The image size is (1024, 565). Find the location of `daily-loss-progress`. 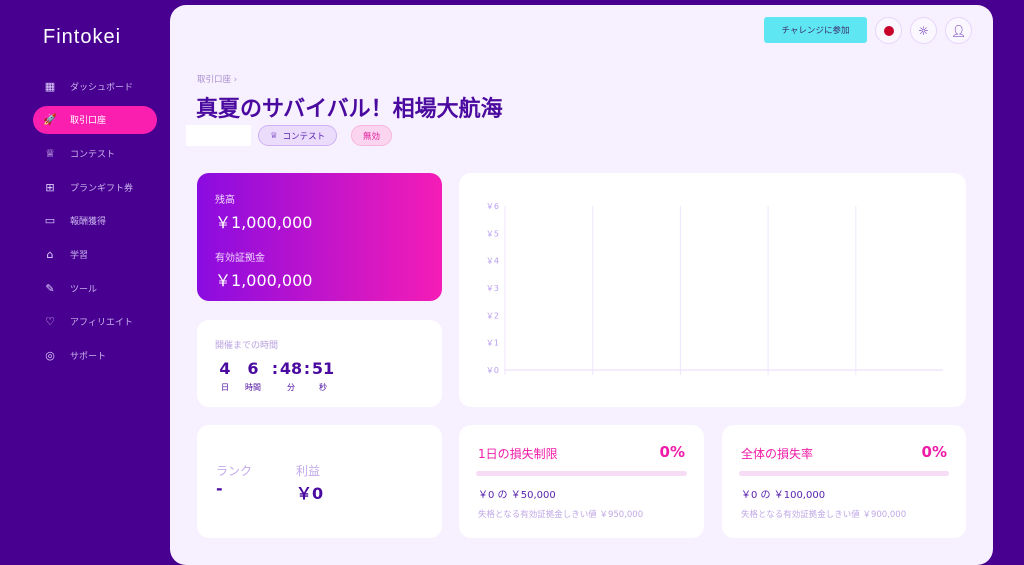

daily-loss-progress is located at coordinates (581, 473).